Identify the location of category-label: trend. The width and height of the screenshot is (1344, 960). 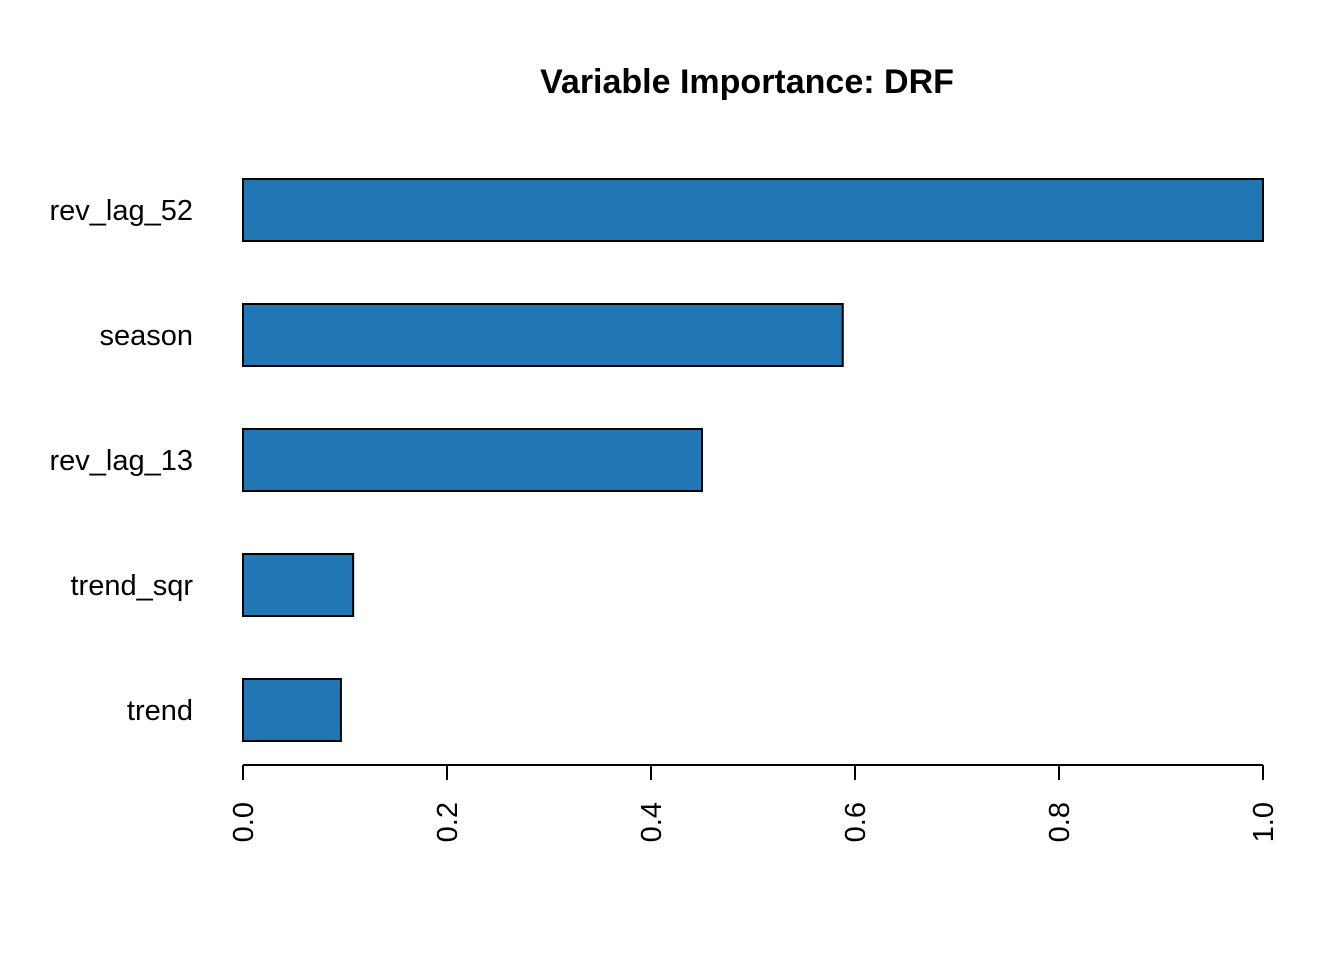
(160, 711).